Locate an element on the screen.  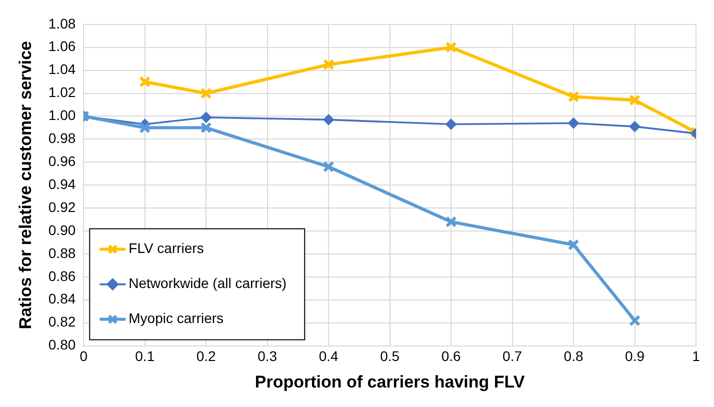
x-tick-label: 0.2 is located at coordinates (206, 356).